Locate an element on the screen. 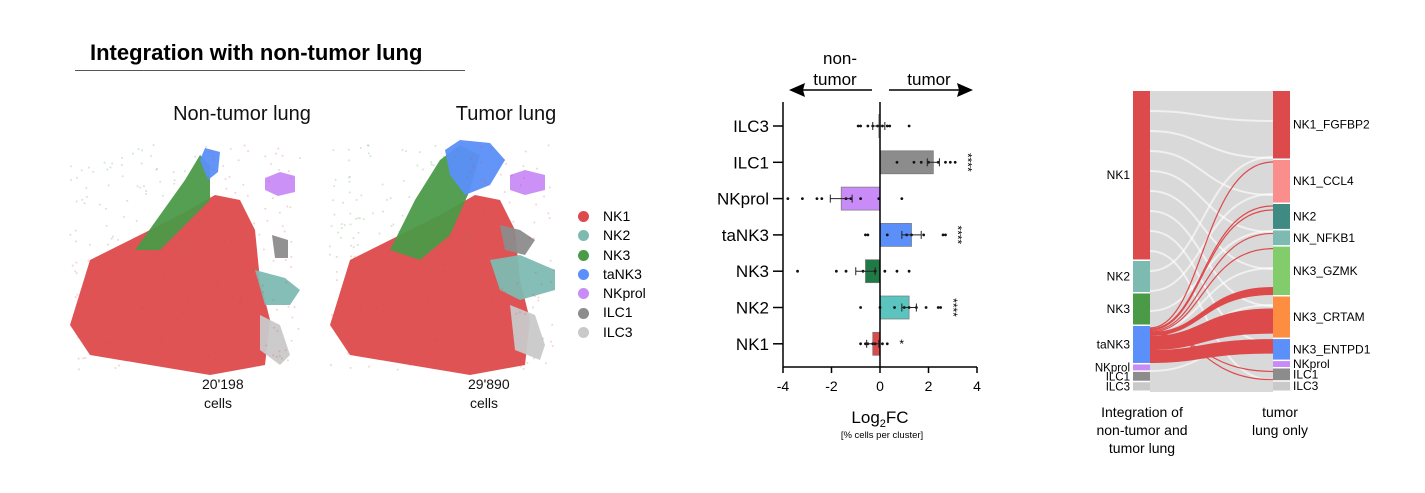  sankey-left-label: ILC1 is located at coordinates (1118, 377).